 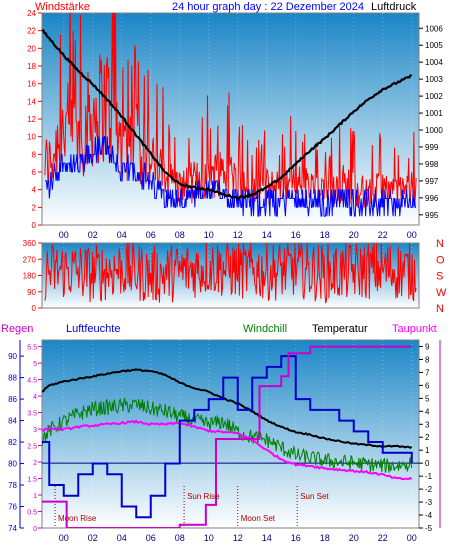 What do you see at coordinates (34, 207) in the screenshot?
I see `y-left-tick-label: 2` at bounding box center [34, 207].